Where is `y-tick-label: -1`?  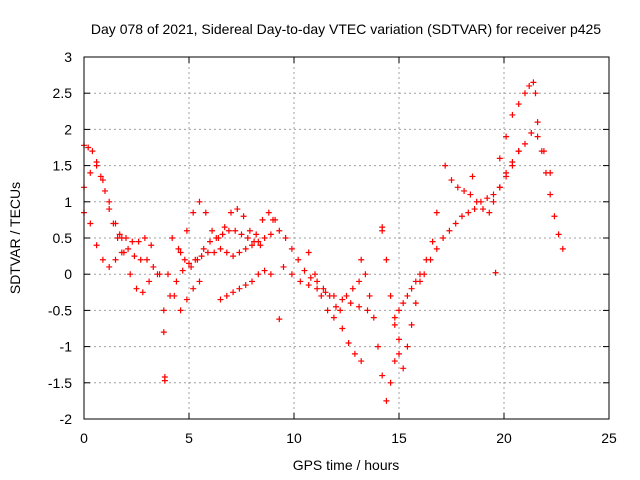 y-tick-label: -1 is located at coordinates (66, 347).